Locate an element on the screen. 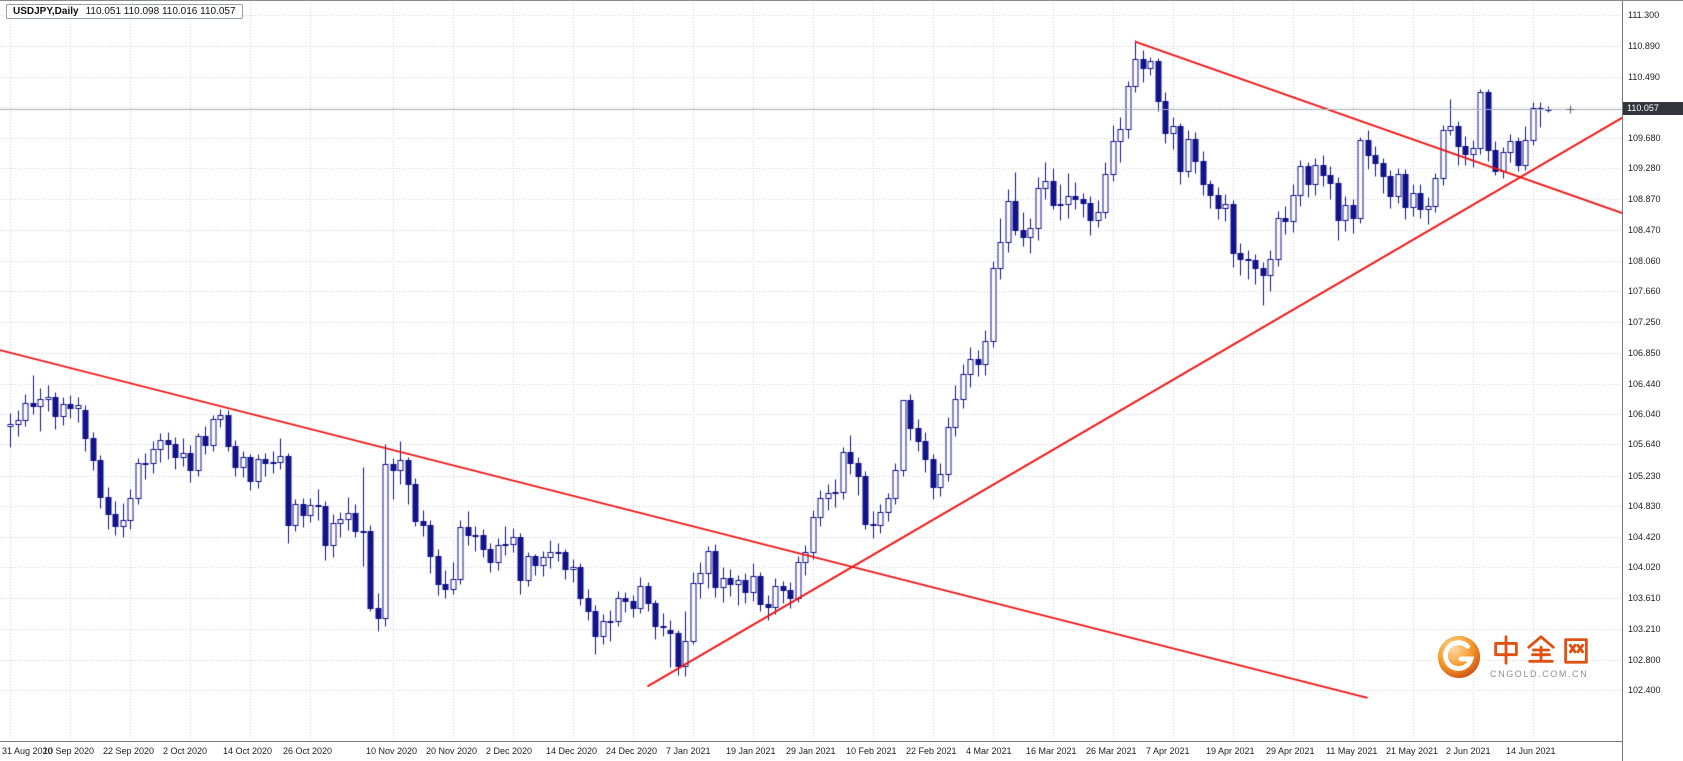 The width and height of the screenshot is (1683, 761). date-tick-label: 29 Apr 2021 is located at coordinates (1290, 751).